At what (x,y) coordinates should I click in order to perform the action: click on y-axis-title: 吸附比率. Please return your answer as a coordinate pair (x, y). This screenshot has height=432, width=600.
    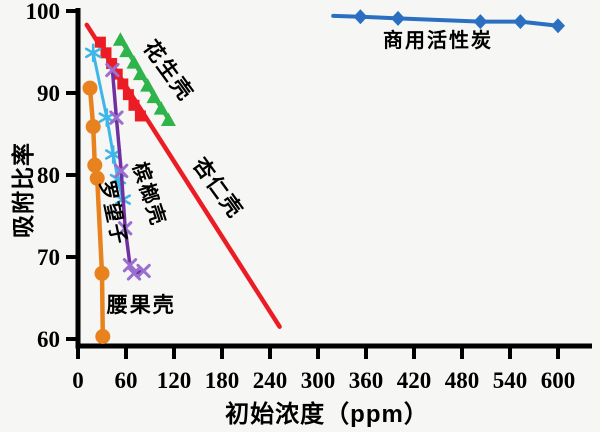
    Looking at the image, I should click on (23, 190).